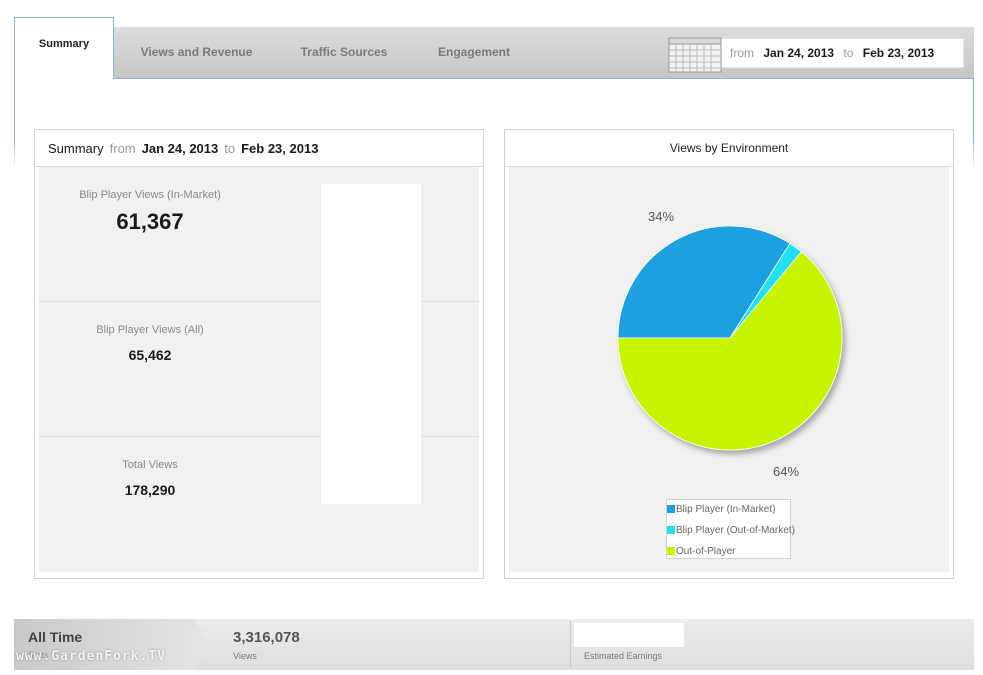 The height and width of the screenshot is (675, 983). I want to click on legend-item: Blip Player (In-Market), so click(721, 509).